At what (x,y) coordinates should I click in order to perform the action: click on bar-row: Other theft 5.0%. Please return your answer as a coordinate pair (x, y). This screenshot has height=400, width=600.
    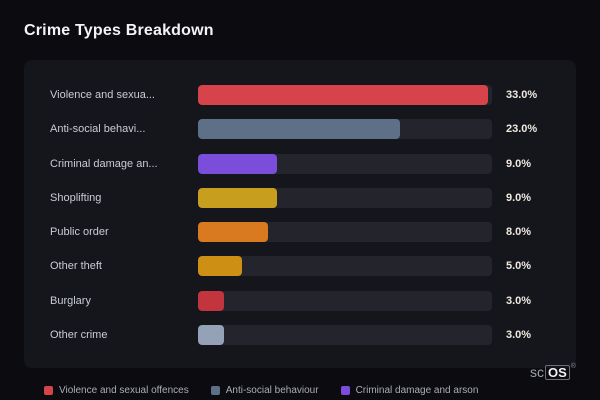
    Looking at the image, I should click on (300, 266).